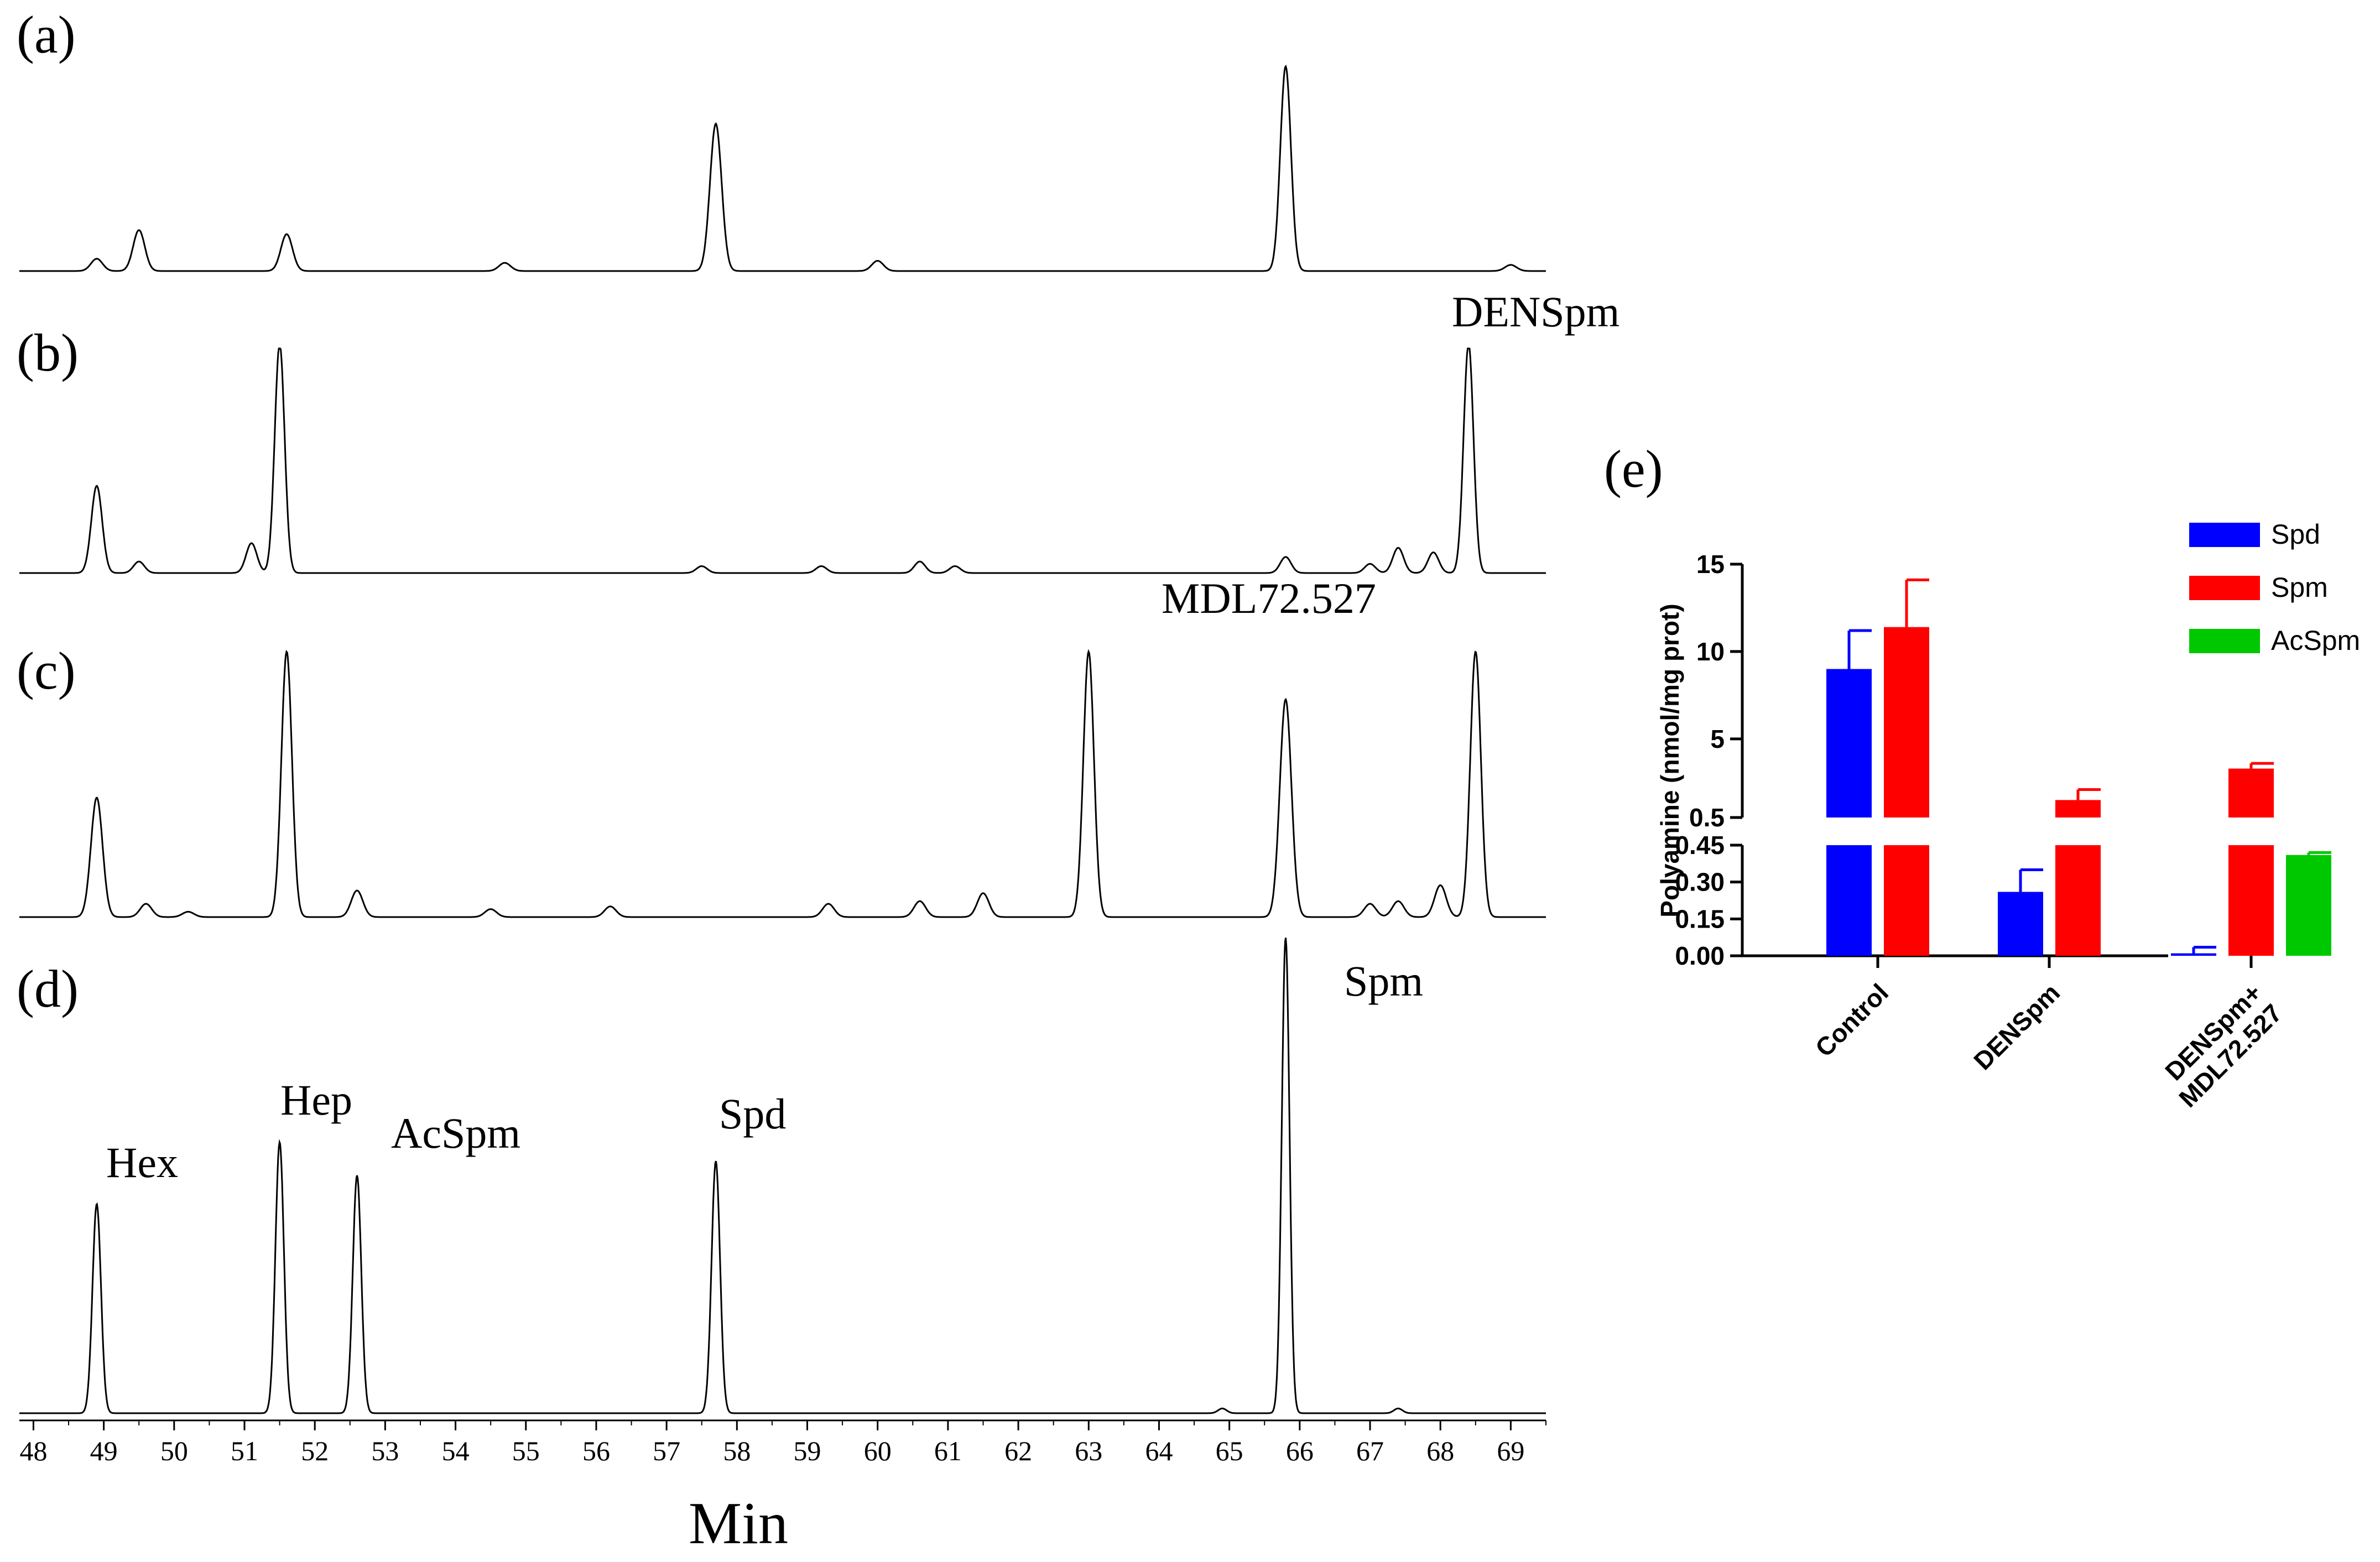 The width and height of the screenshot is (2380, 1562). What do you see at coordinates (142, 1162) in the screenshot?
I see `peak-annotation: Hex` at bounding box center [142, 1162].